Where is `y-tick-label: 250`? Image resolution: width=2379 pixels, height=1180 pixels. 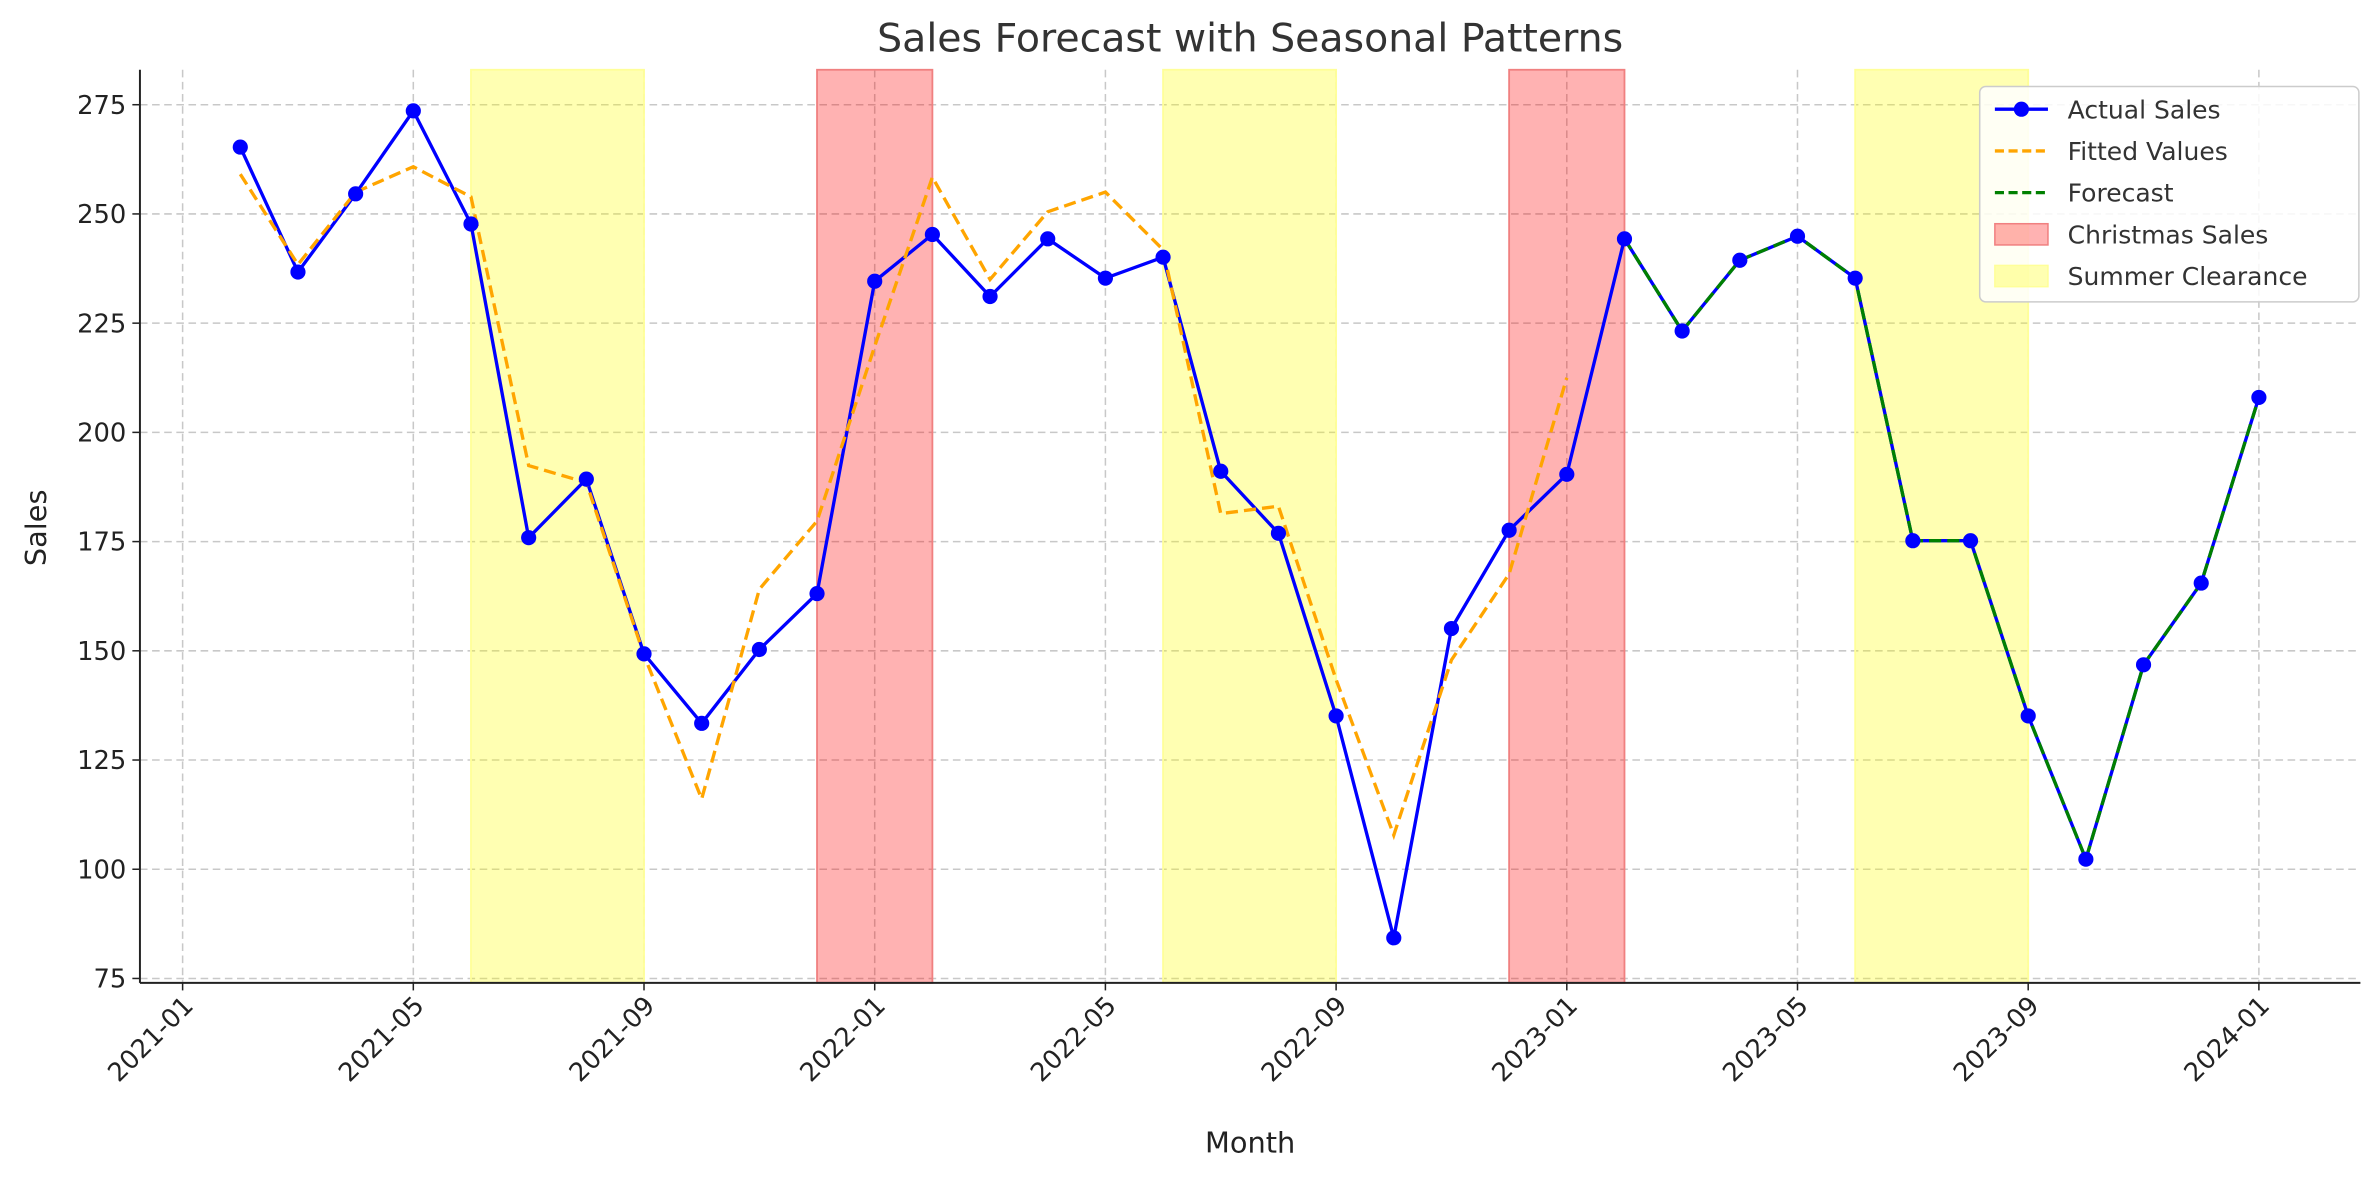
y-tick-label: 250 is located at coordinates (101, 215).